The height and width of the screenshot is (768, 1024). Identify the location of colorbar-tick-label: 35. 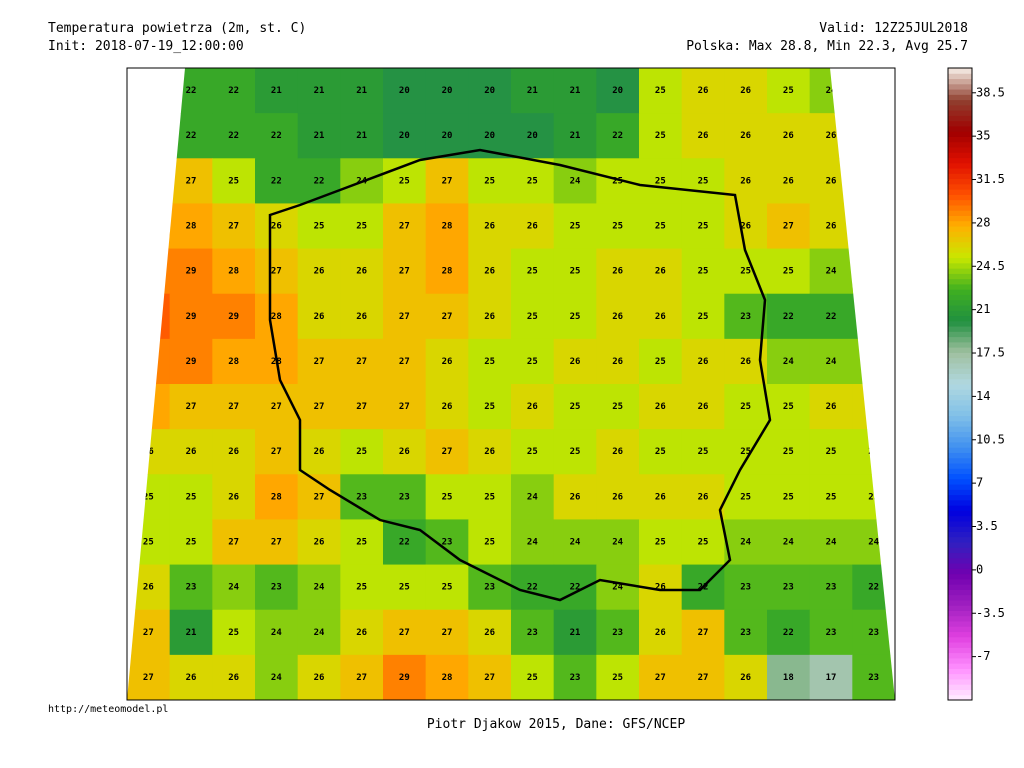
(983, 136).